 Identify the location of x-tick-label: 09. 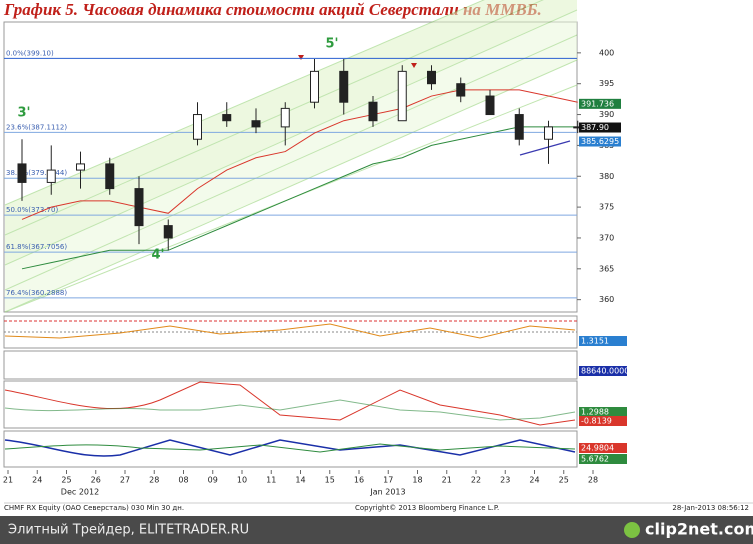
(213, 480).